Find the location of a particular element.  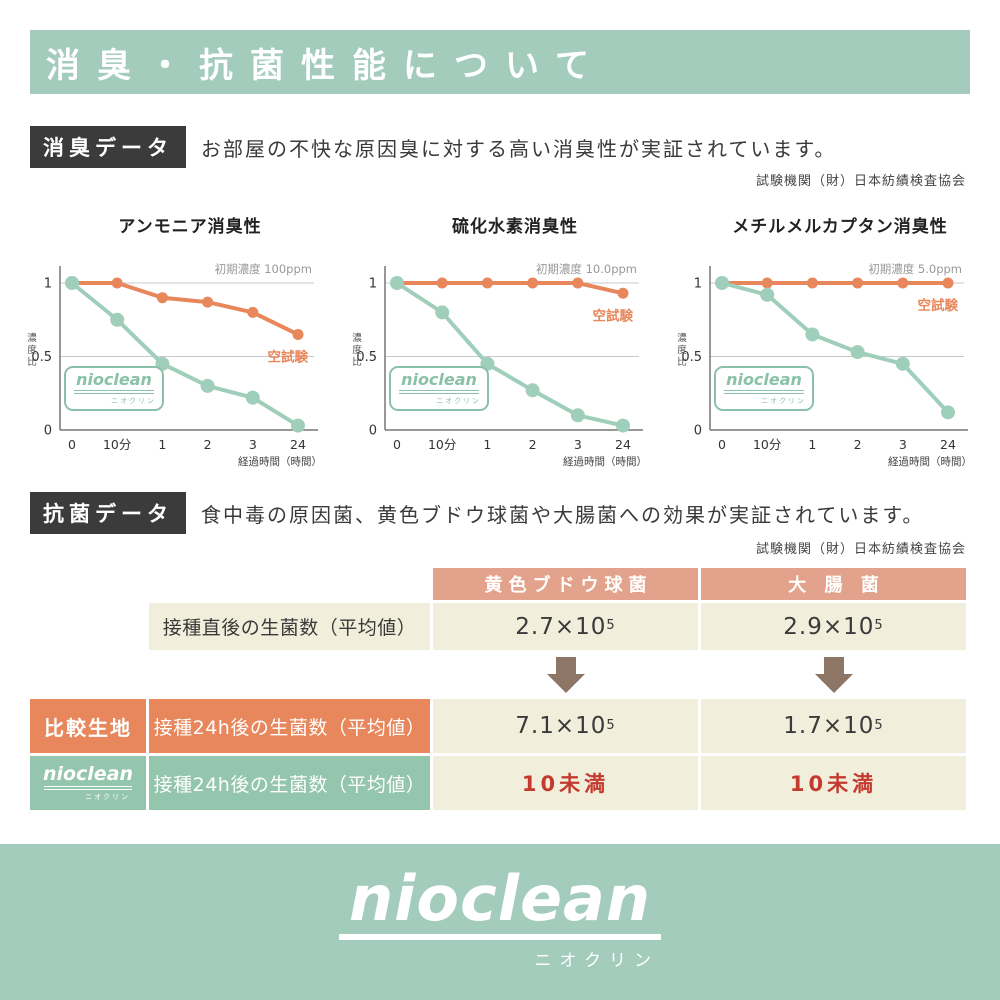

deodorant-description: お部屋の不快な原因臭に対する高い消臭性が実証されています。 is located at coordinates (519, 148).